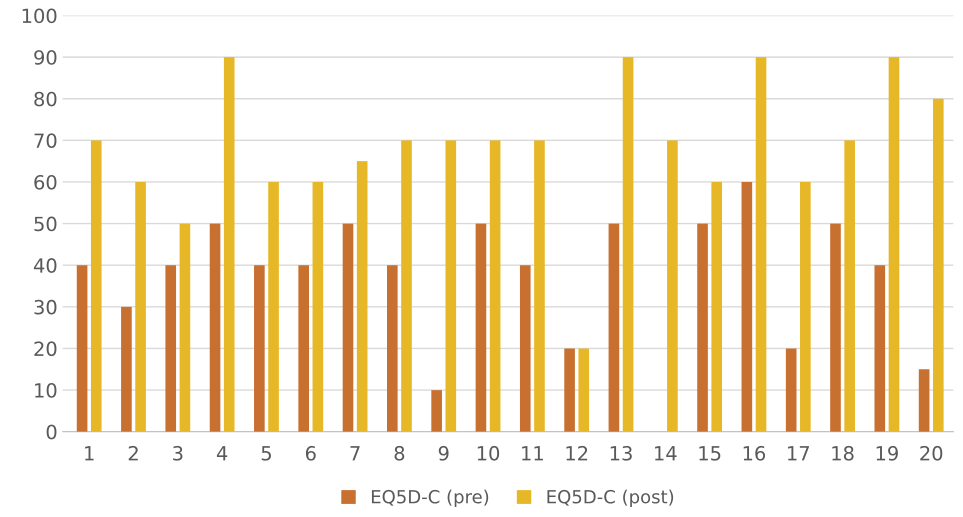 The height and width of the screenshot is (517, 963). Describe the element at coordinates (45, 140) in the screenshot. I see `y-tick-label: 70` at that location.